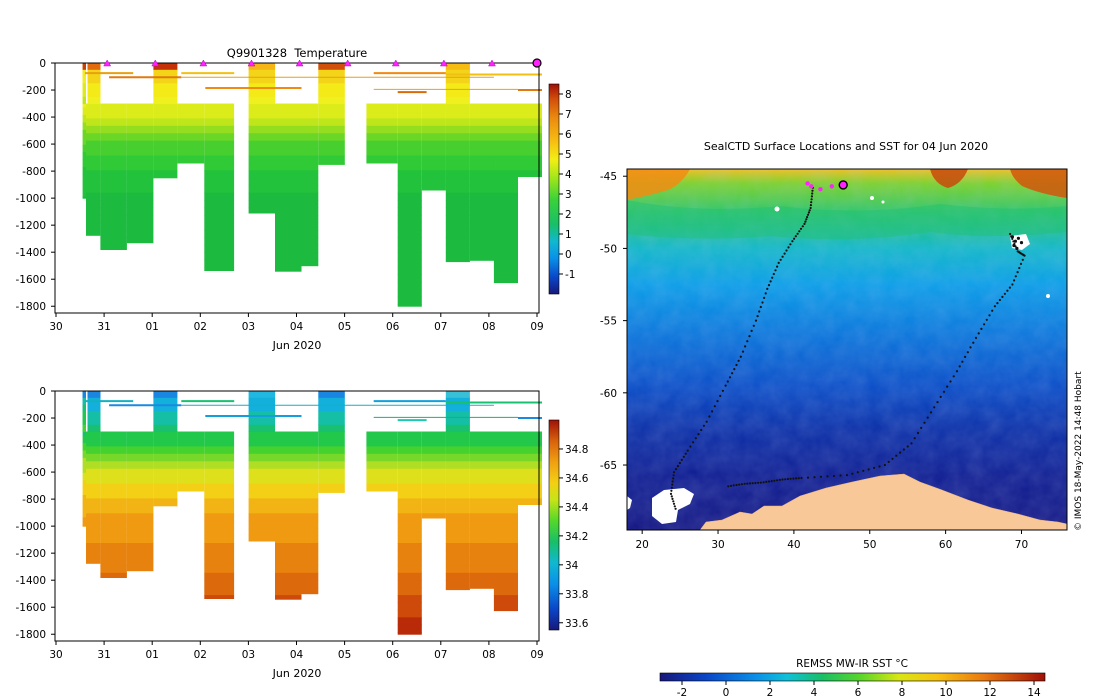  What do you see at coordinates (347, 63) in the screenshot?
I see `surface-marker` at bounding box center [347, 63].